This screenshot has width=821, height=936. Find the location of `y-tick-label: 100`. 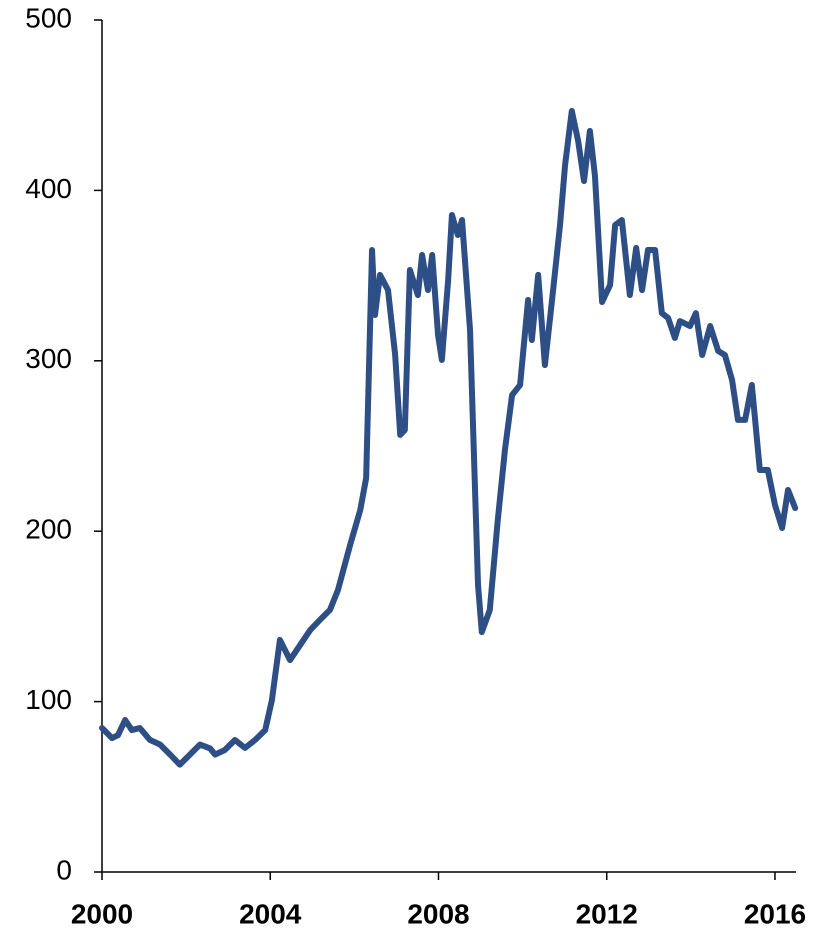

y-tick-label: 100 is located at coordinates (48, 699).